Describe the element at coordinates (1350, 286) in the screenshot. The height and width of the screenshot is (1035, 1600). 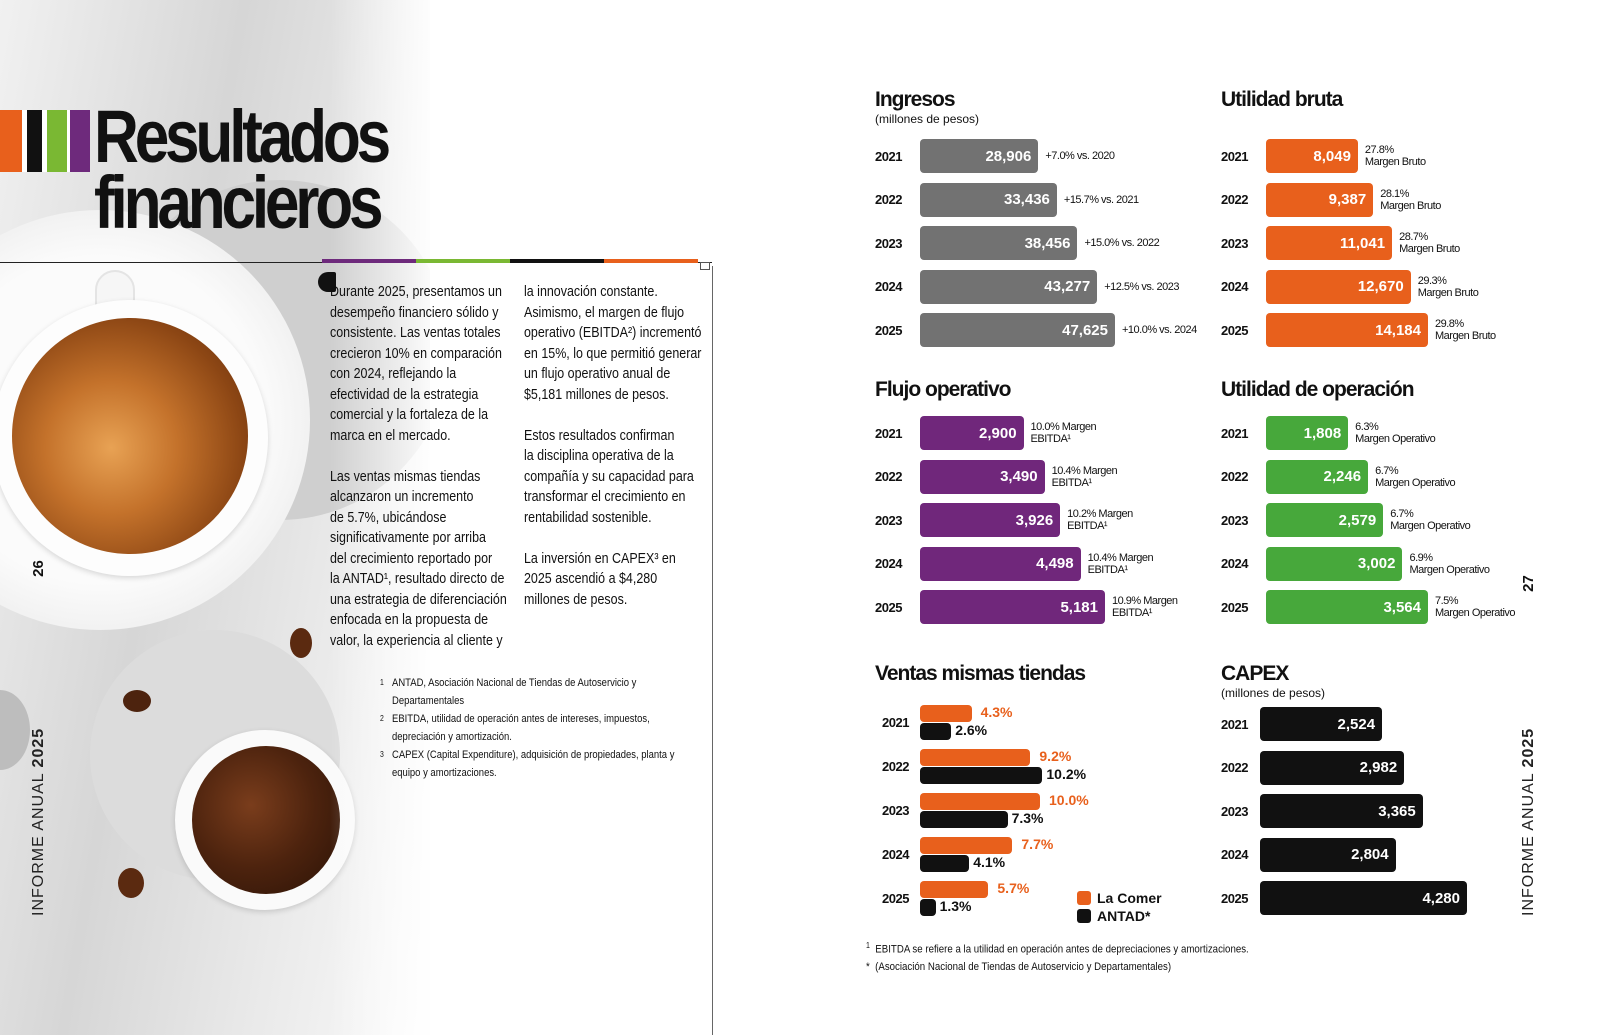
I see `bar-row: 2024 12,670 29.3% Margen Bruto` at that location.